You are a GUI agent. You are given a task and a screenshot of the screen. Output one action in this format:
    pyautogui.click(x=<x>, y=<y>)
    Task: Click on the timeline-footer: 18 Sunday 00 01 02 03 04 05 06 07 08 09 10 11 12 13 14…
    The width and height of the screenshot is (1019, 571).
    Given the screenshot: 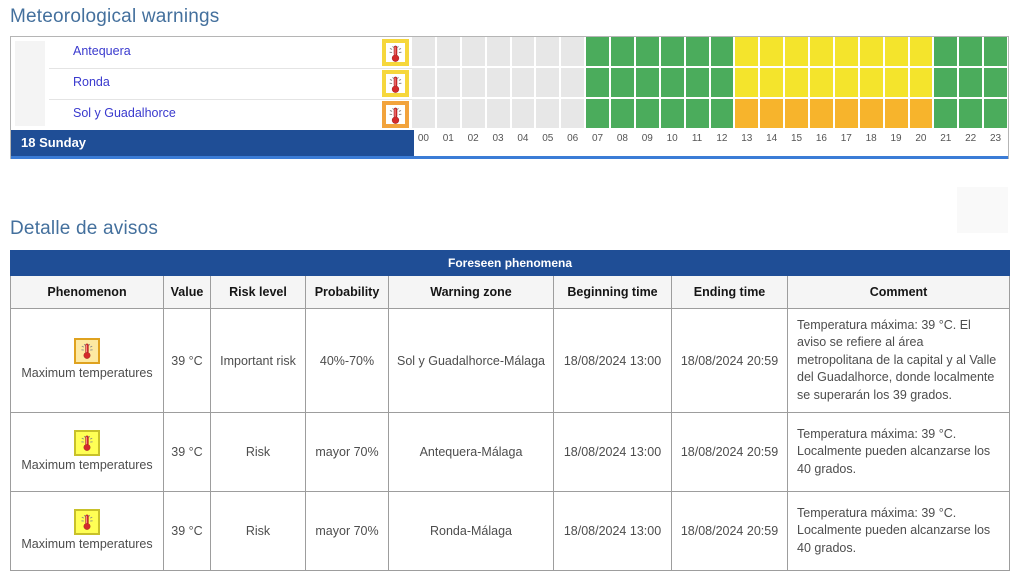 What is the action you would take?
    pyautogui.click(x=509, y=143)
    